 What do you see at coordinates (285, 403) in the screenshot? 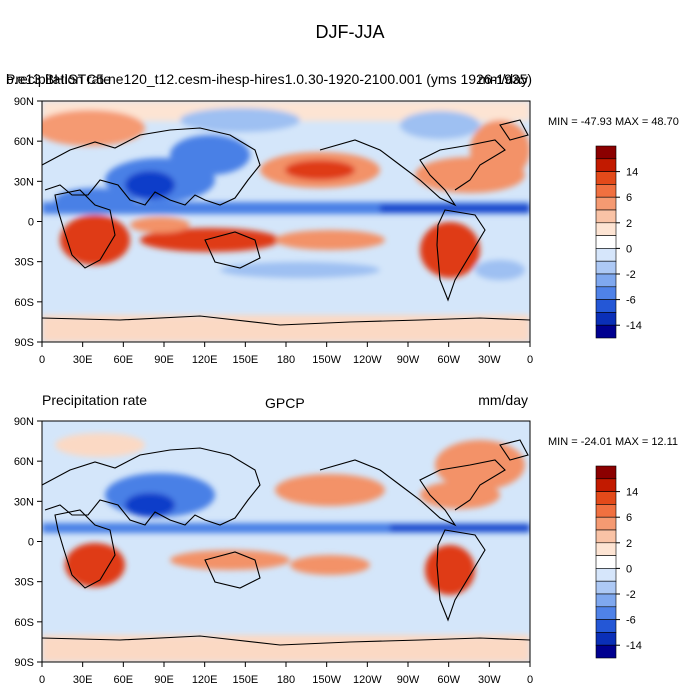
I see `panel2-center-title: GPCP` at bounding box center [285, 403].